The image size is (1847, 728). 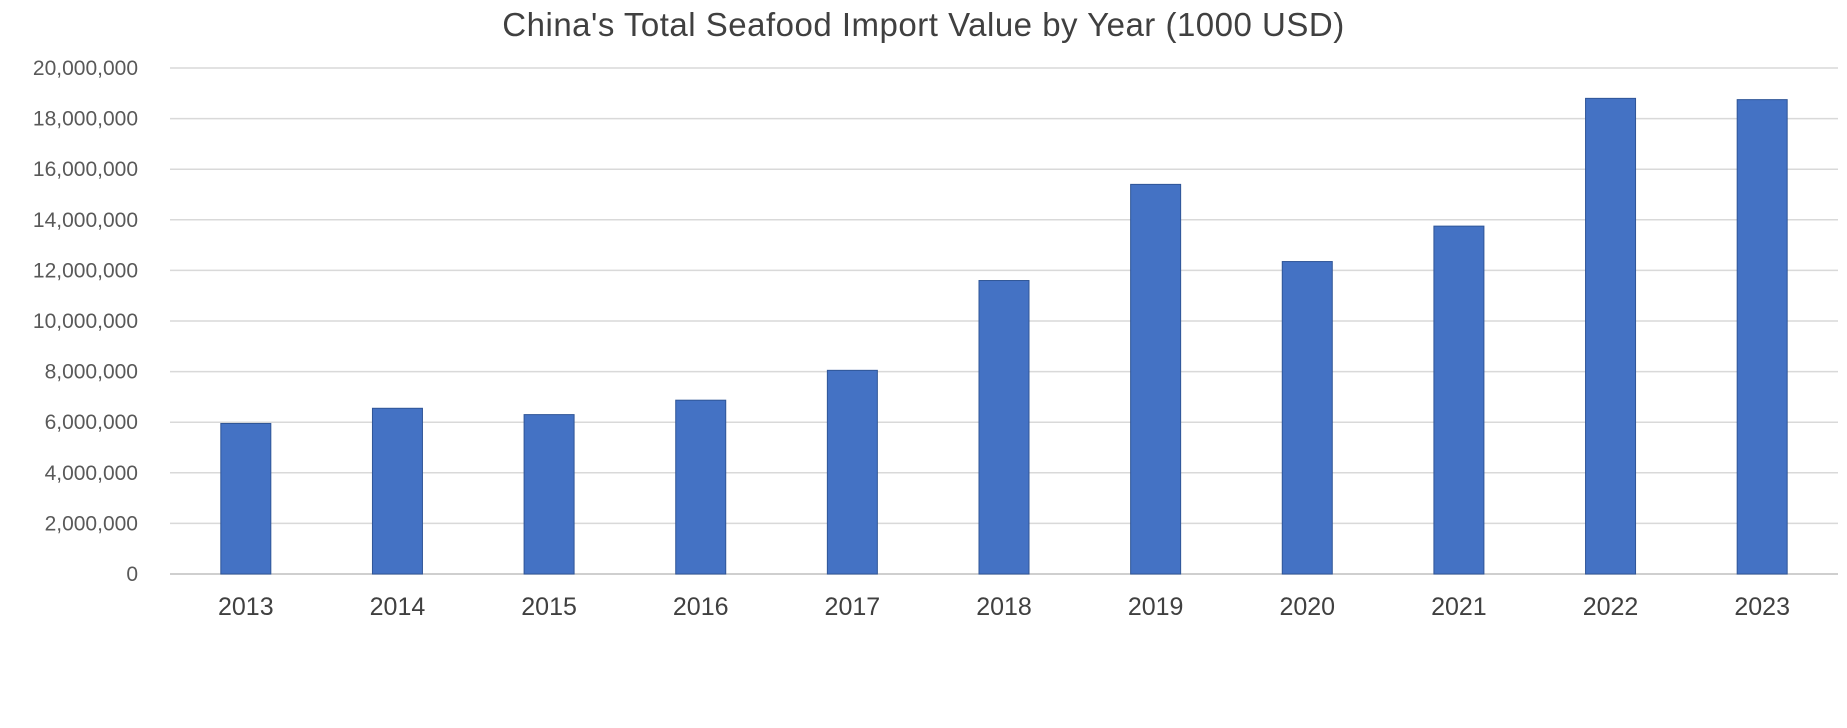 What do you see at coordinates (85, 119) in the screenshot?
I see `y-tick-label: 18,000,000` at bounding box center [85, 119].